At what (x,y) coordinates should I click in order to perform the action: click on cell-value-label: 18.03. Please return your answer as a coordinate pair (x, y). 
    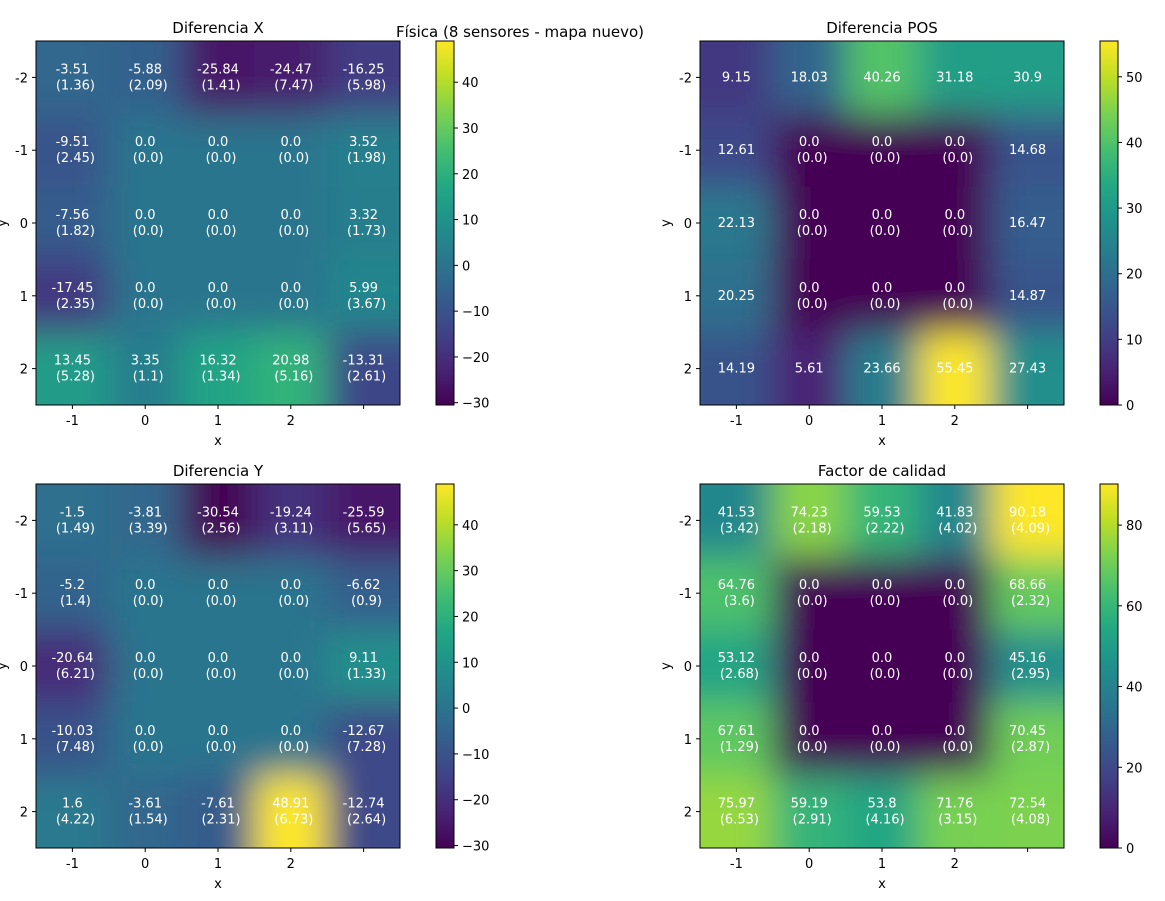
    Looking at the image, I should click on (809, 77).